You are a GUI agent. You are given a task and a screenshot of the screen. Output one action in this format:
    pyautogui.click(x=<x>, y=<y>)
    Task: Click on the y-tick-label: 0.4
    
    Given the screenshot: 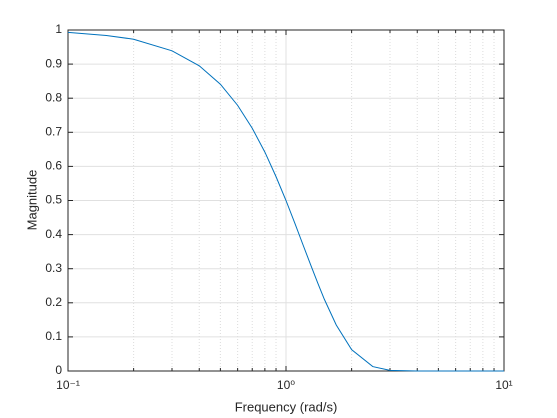 What is the action you would take?
    pyautogui.click(x=53, y=234)
    